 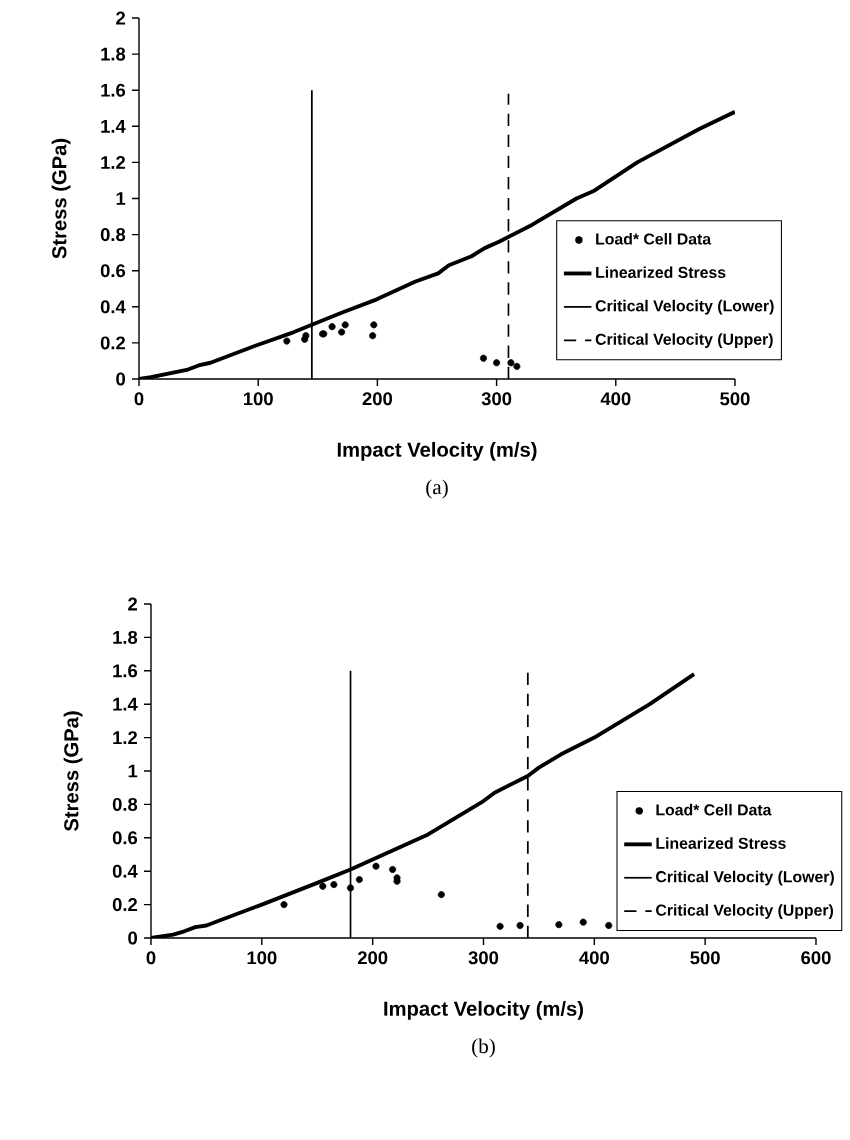 What do you see at coordinates (816, 958) in the screenshot?
I see `x-tick-label: 600` at bounding box center [816, 958].